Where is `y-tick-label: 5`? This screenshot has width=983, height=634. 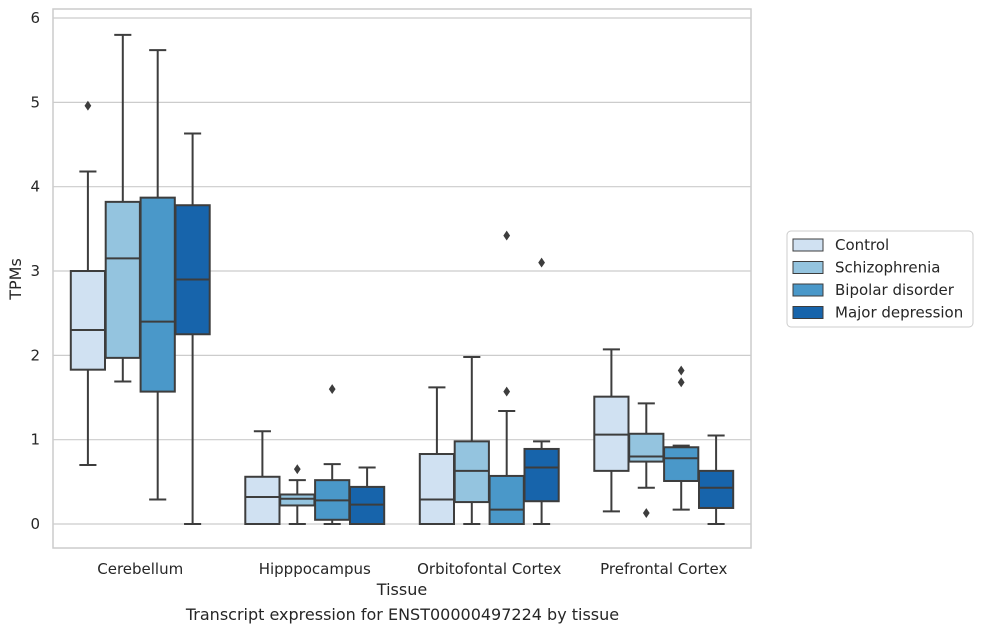
y-tick-label: 5 is located at coordinates (35, 102).